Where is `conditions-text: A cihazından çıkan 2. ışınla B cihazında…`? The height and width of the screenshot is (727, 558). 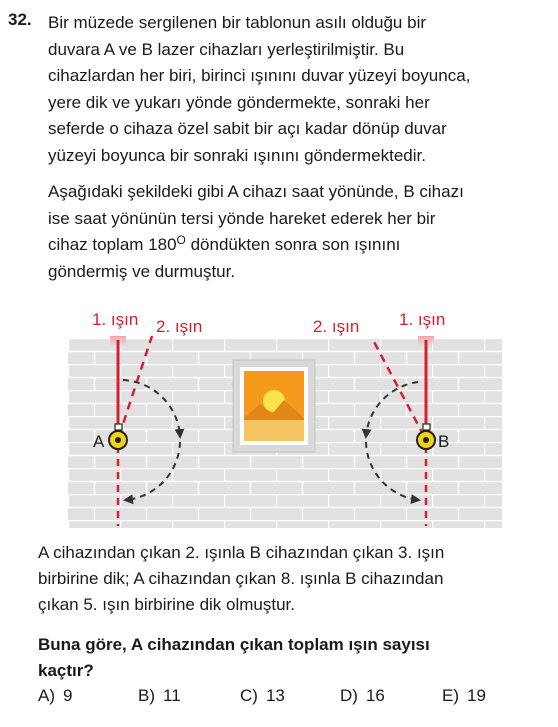 conditions-text: A cihazından çıkan 2. ışınla B cihazında… is located at coordinates (293, 579).